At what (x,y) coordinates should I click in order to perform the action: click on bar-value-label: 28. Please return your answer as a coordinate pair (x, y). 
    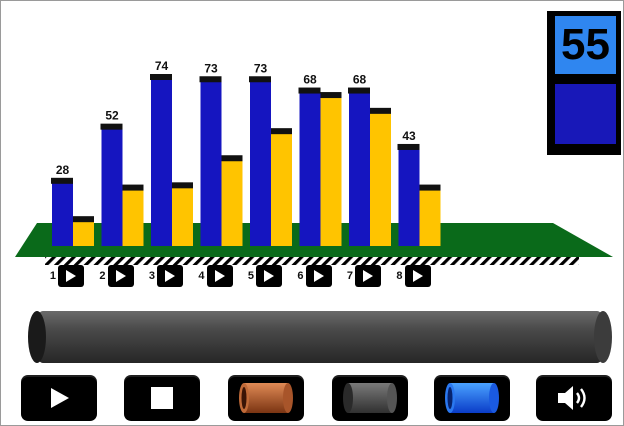
    Looking at the image, I should click on (63, 170).